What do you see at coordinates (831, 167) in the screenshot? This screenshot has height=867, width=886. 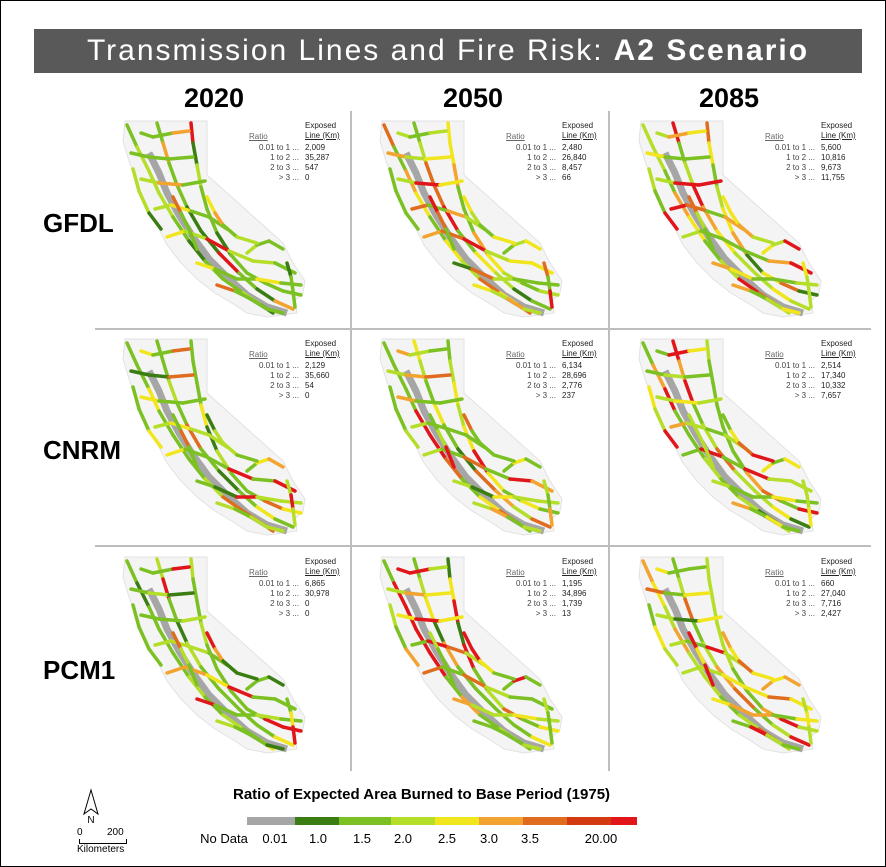 I see `exposed-km-value: 9,673` at bounding box center [831, 167].